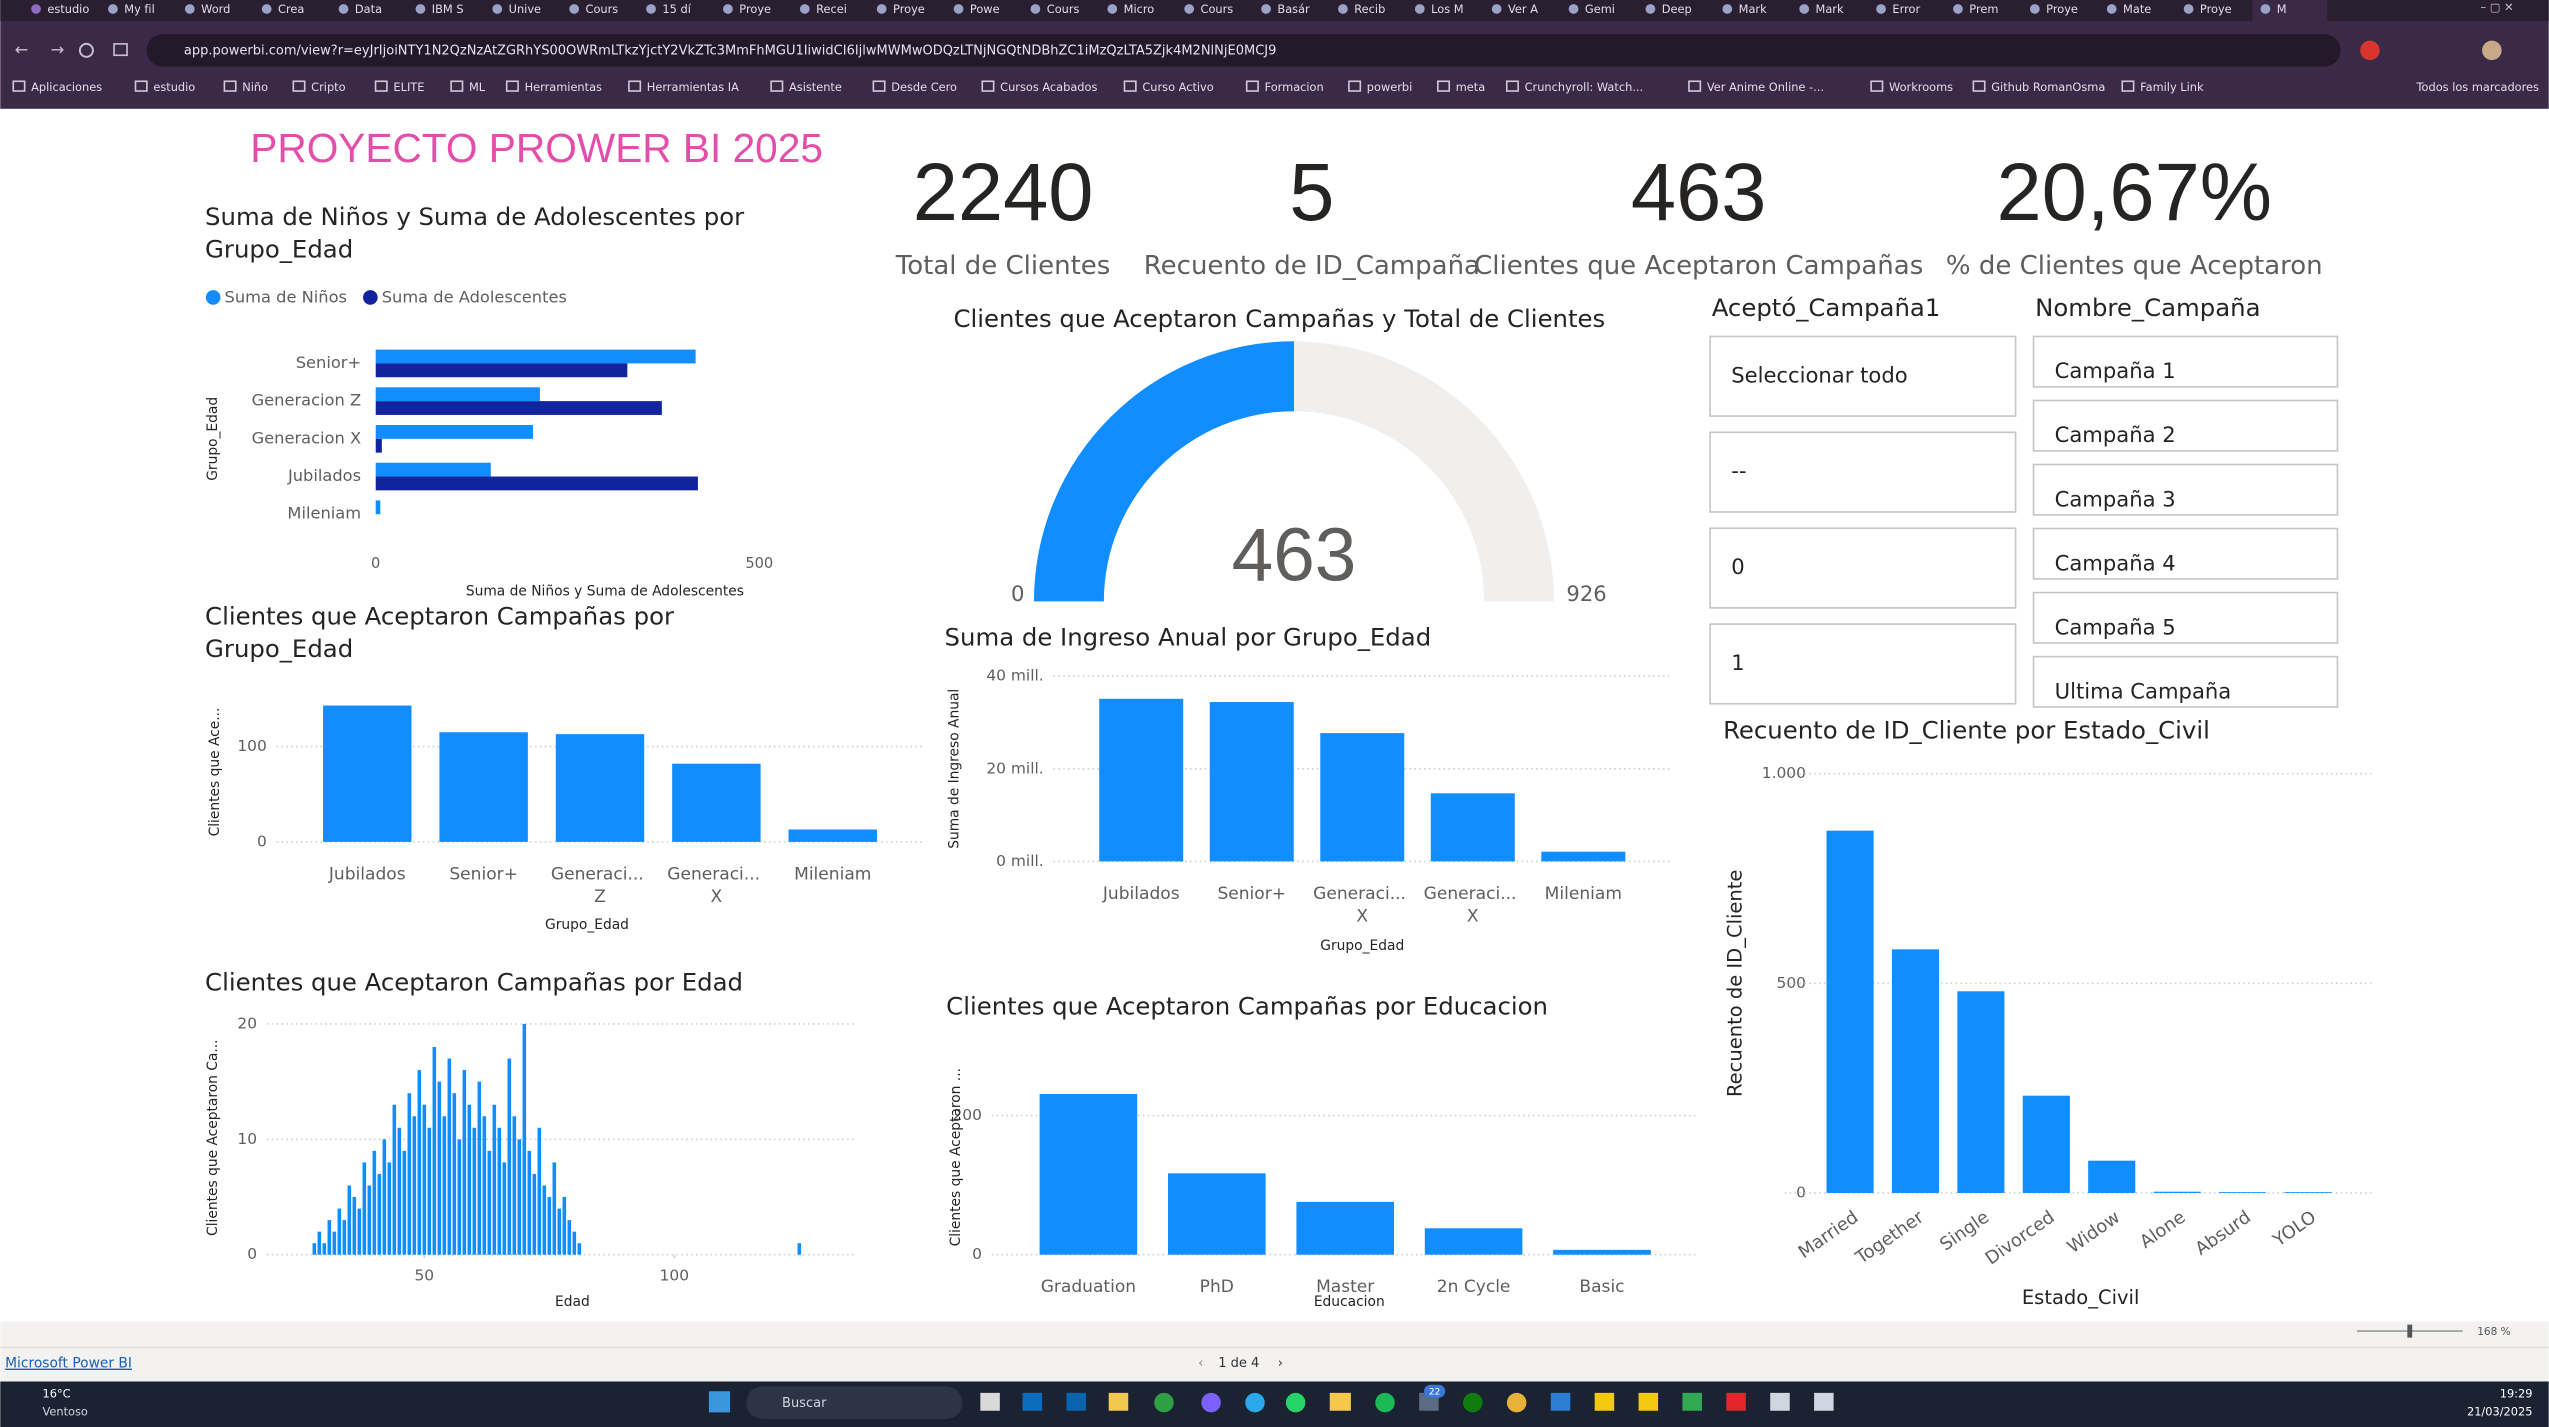  I want to click on slicer-item-label: Campaña 5, so click(2115, 626).